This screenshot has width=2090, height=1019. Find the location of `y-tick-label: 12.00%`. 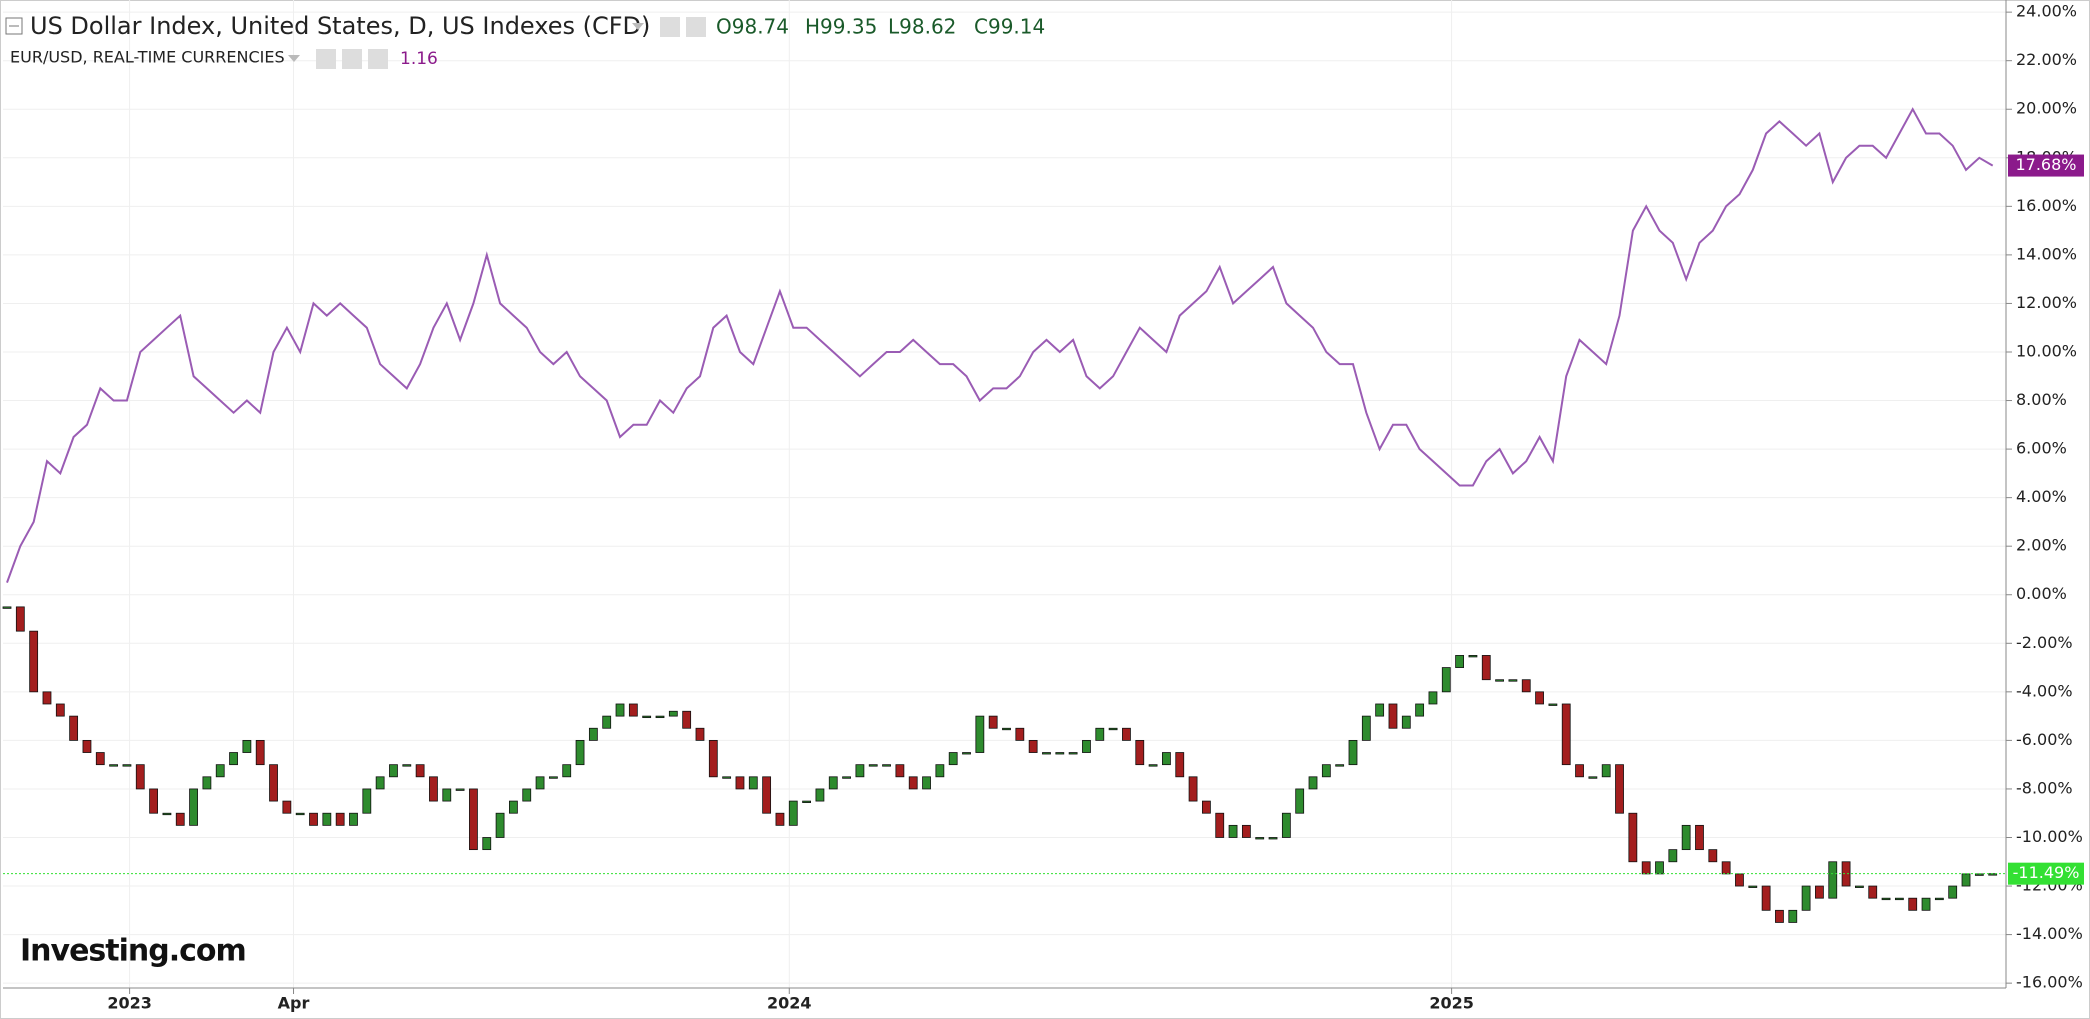

y-tick-label: 12.00% is located at coordinates (2046, 302).